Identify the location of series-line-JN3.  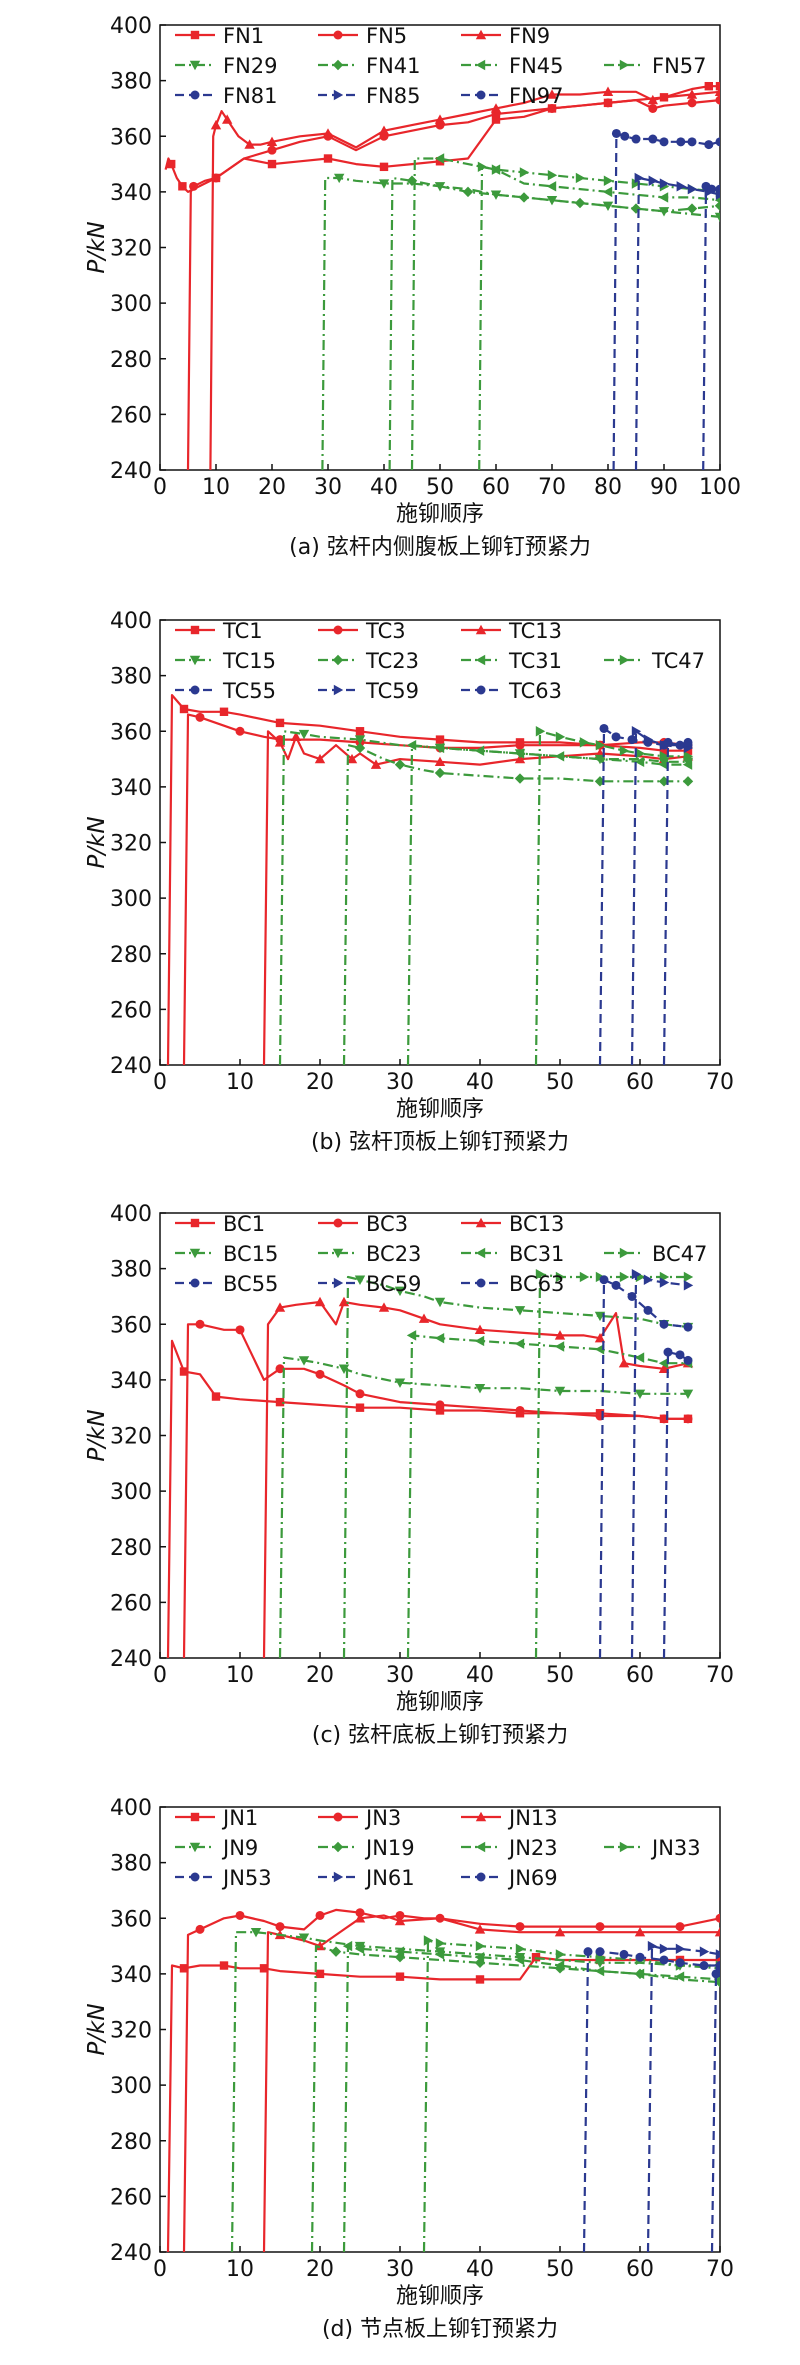
(451, 2080).